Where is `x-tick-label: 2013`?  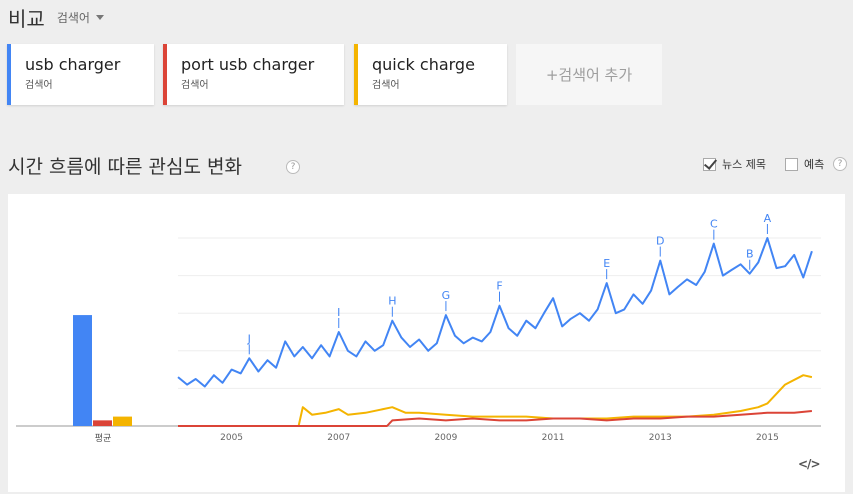
x-tick-label: 2013 is located at coordinates (660, 438).